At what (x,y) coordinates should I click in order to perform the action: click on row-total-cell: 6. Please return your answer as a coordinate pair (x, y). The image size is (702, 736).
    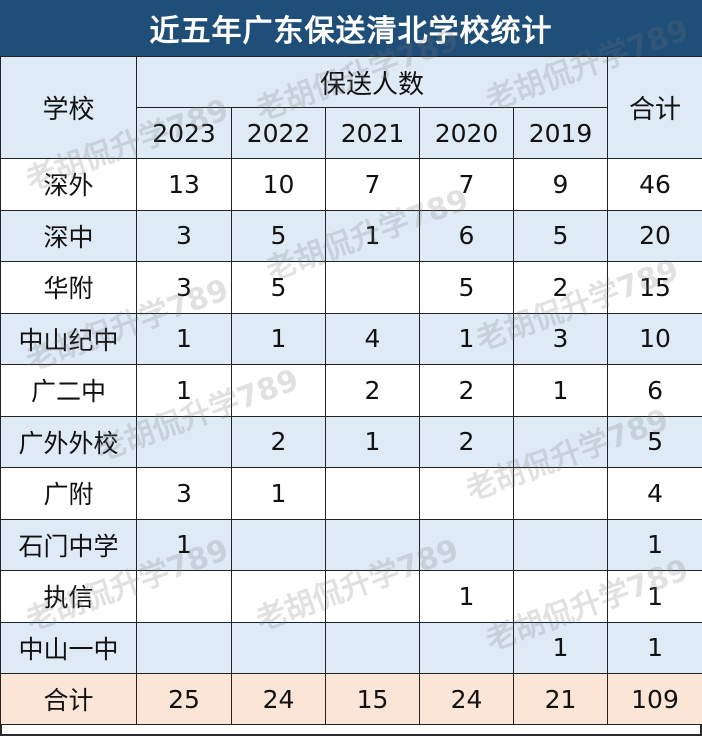
    Looking at the image, I should click on (654, 390).